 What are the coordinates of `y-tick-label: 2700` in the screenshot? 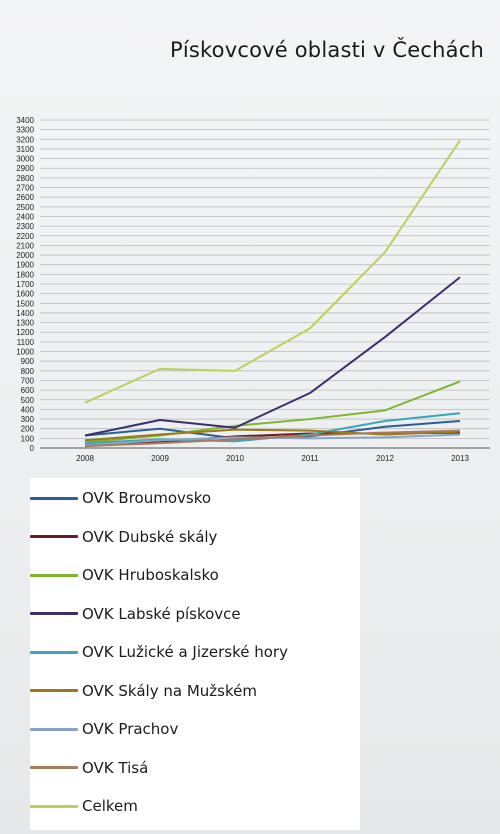 It's located at (25, 188).